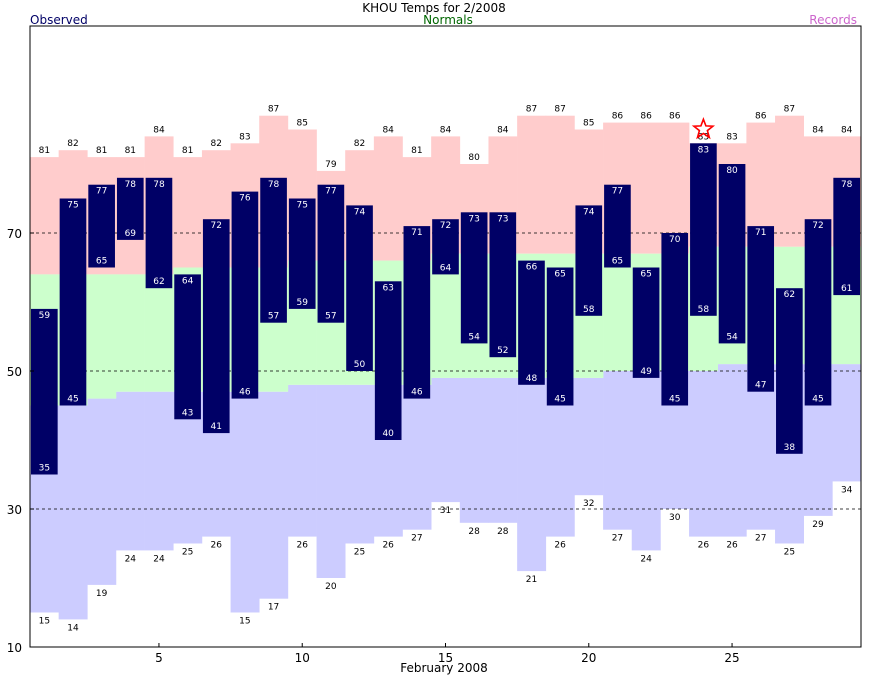  I want to click on observed-low-label: 49, so click(646, 372).